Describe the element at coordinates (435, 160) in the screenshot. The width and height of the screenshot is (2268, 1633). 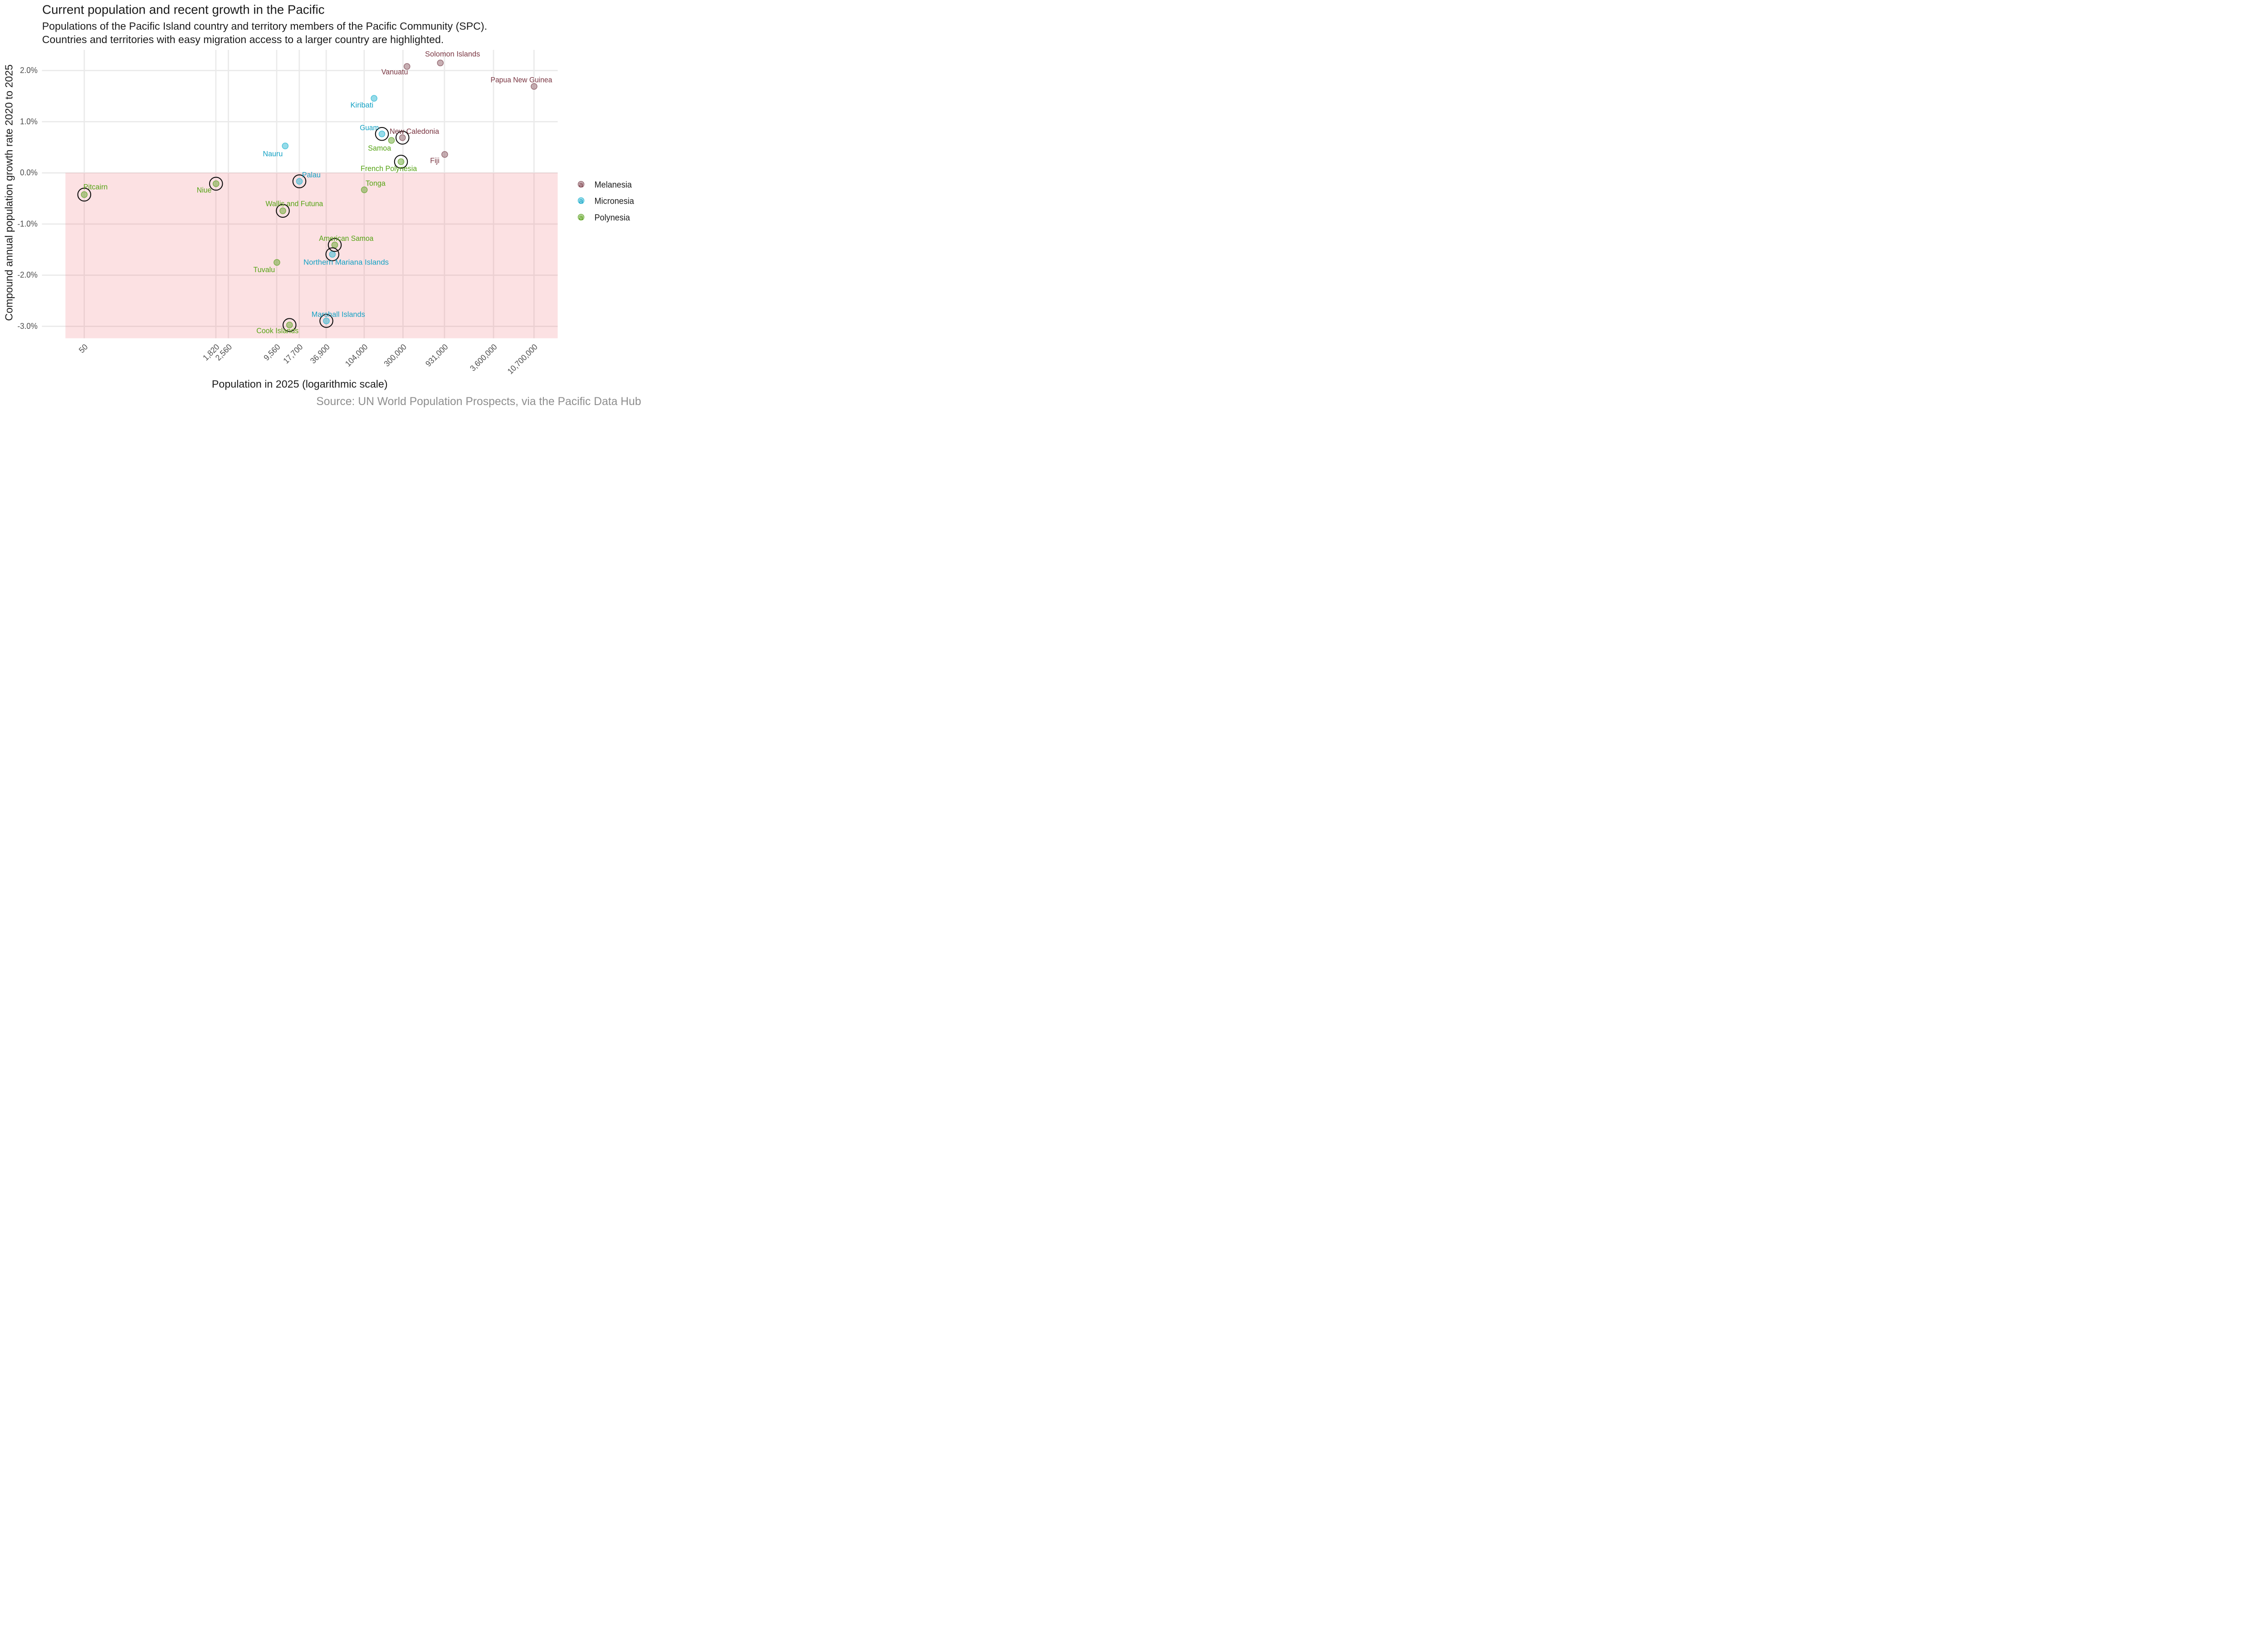
I see `svg-text: Fiji` at that location.